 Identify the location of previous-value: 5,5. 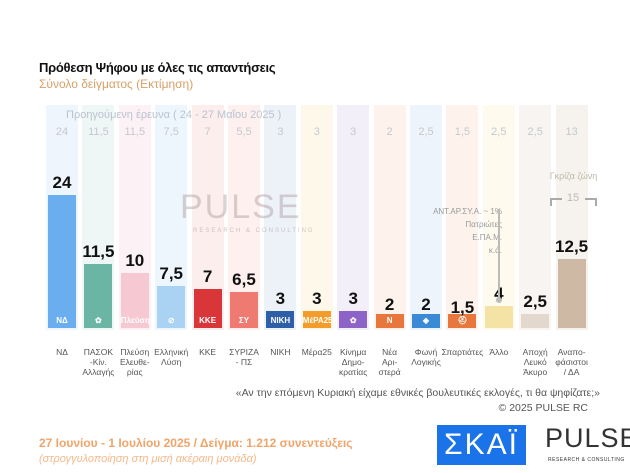
(244, 132).